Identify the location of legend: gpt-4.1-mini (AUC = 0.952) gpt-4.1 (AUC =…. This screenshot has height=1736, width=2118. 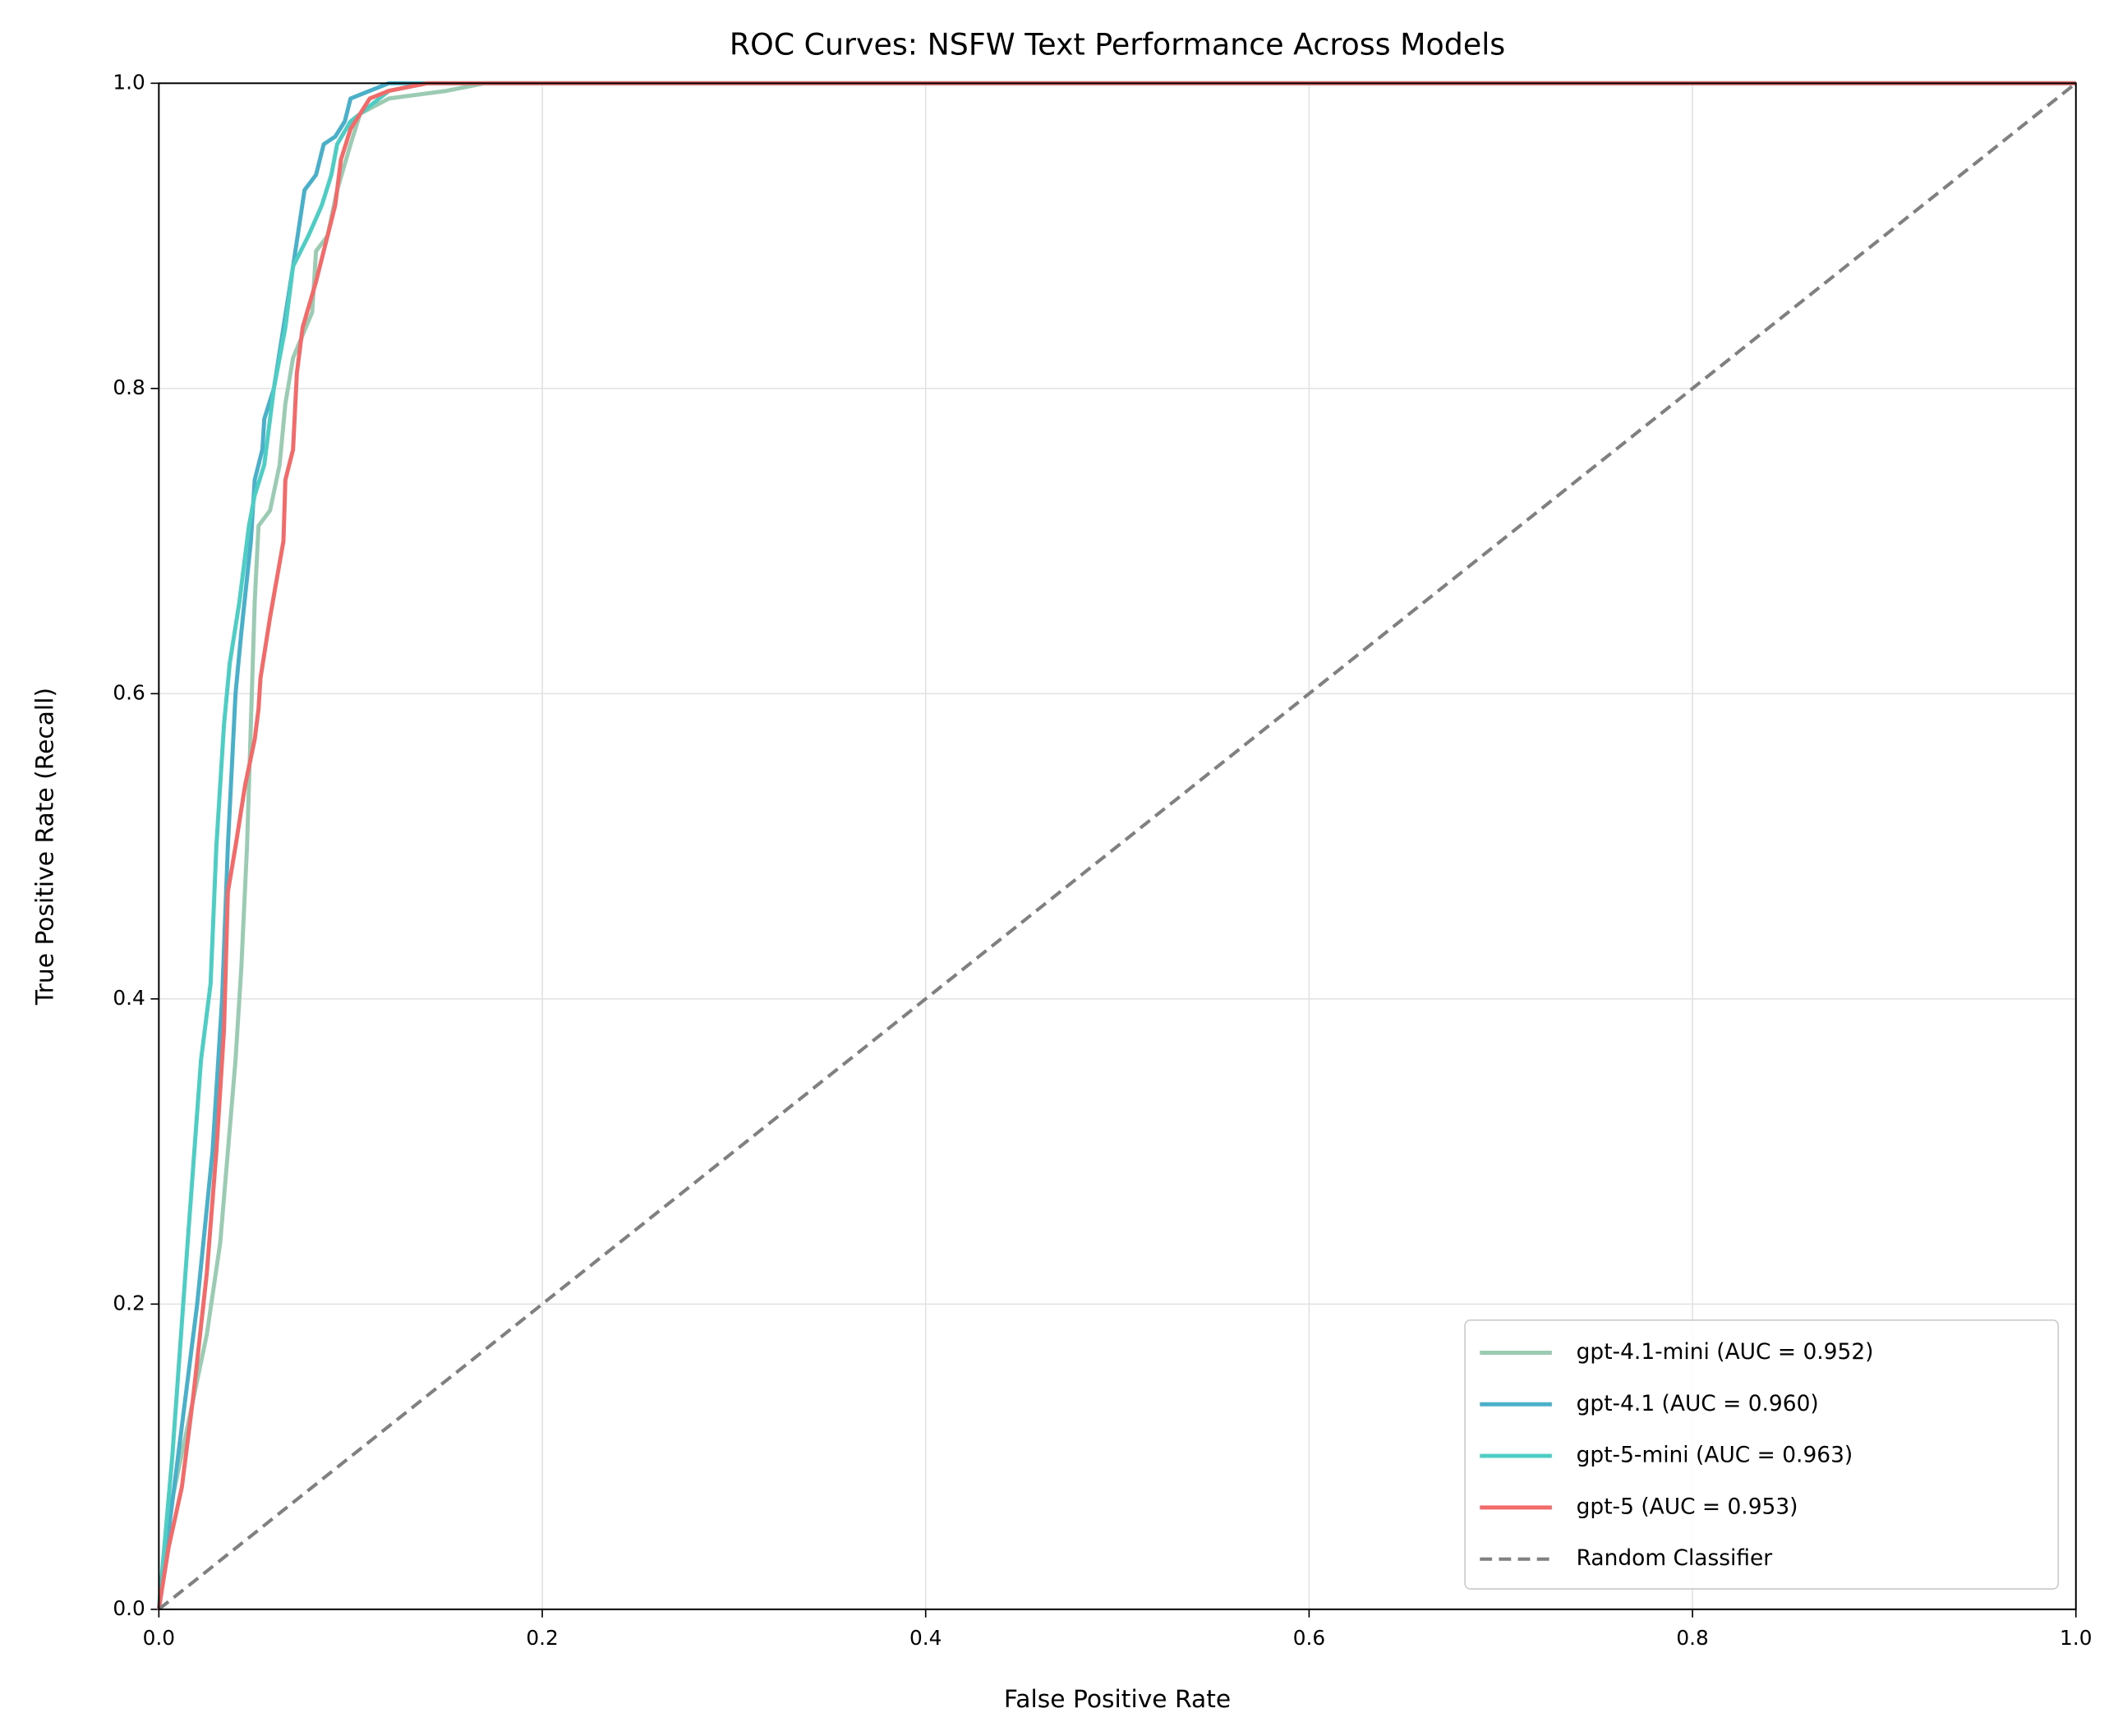
(1762, 1455).